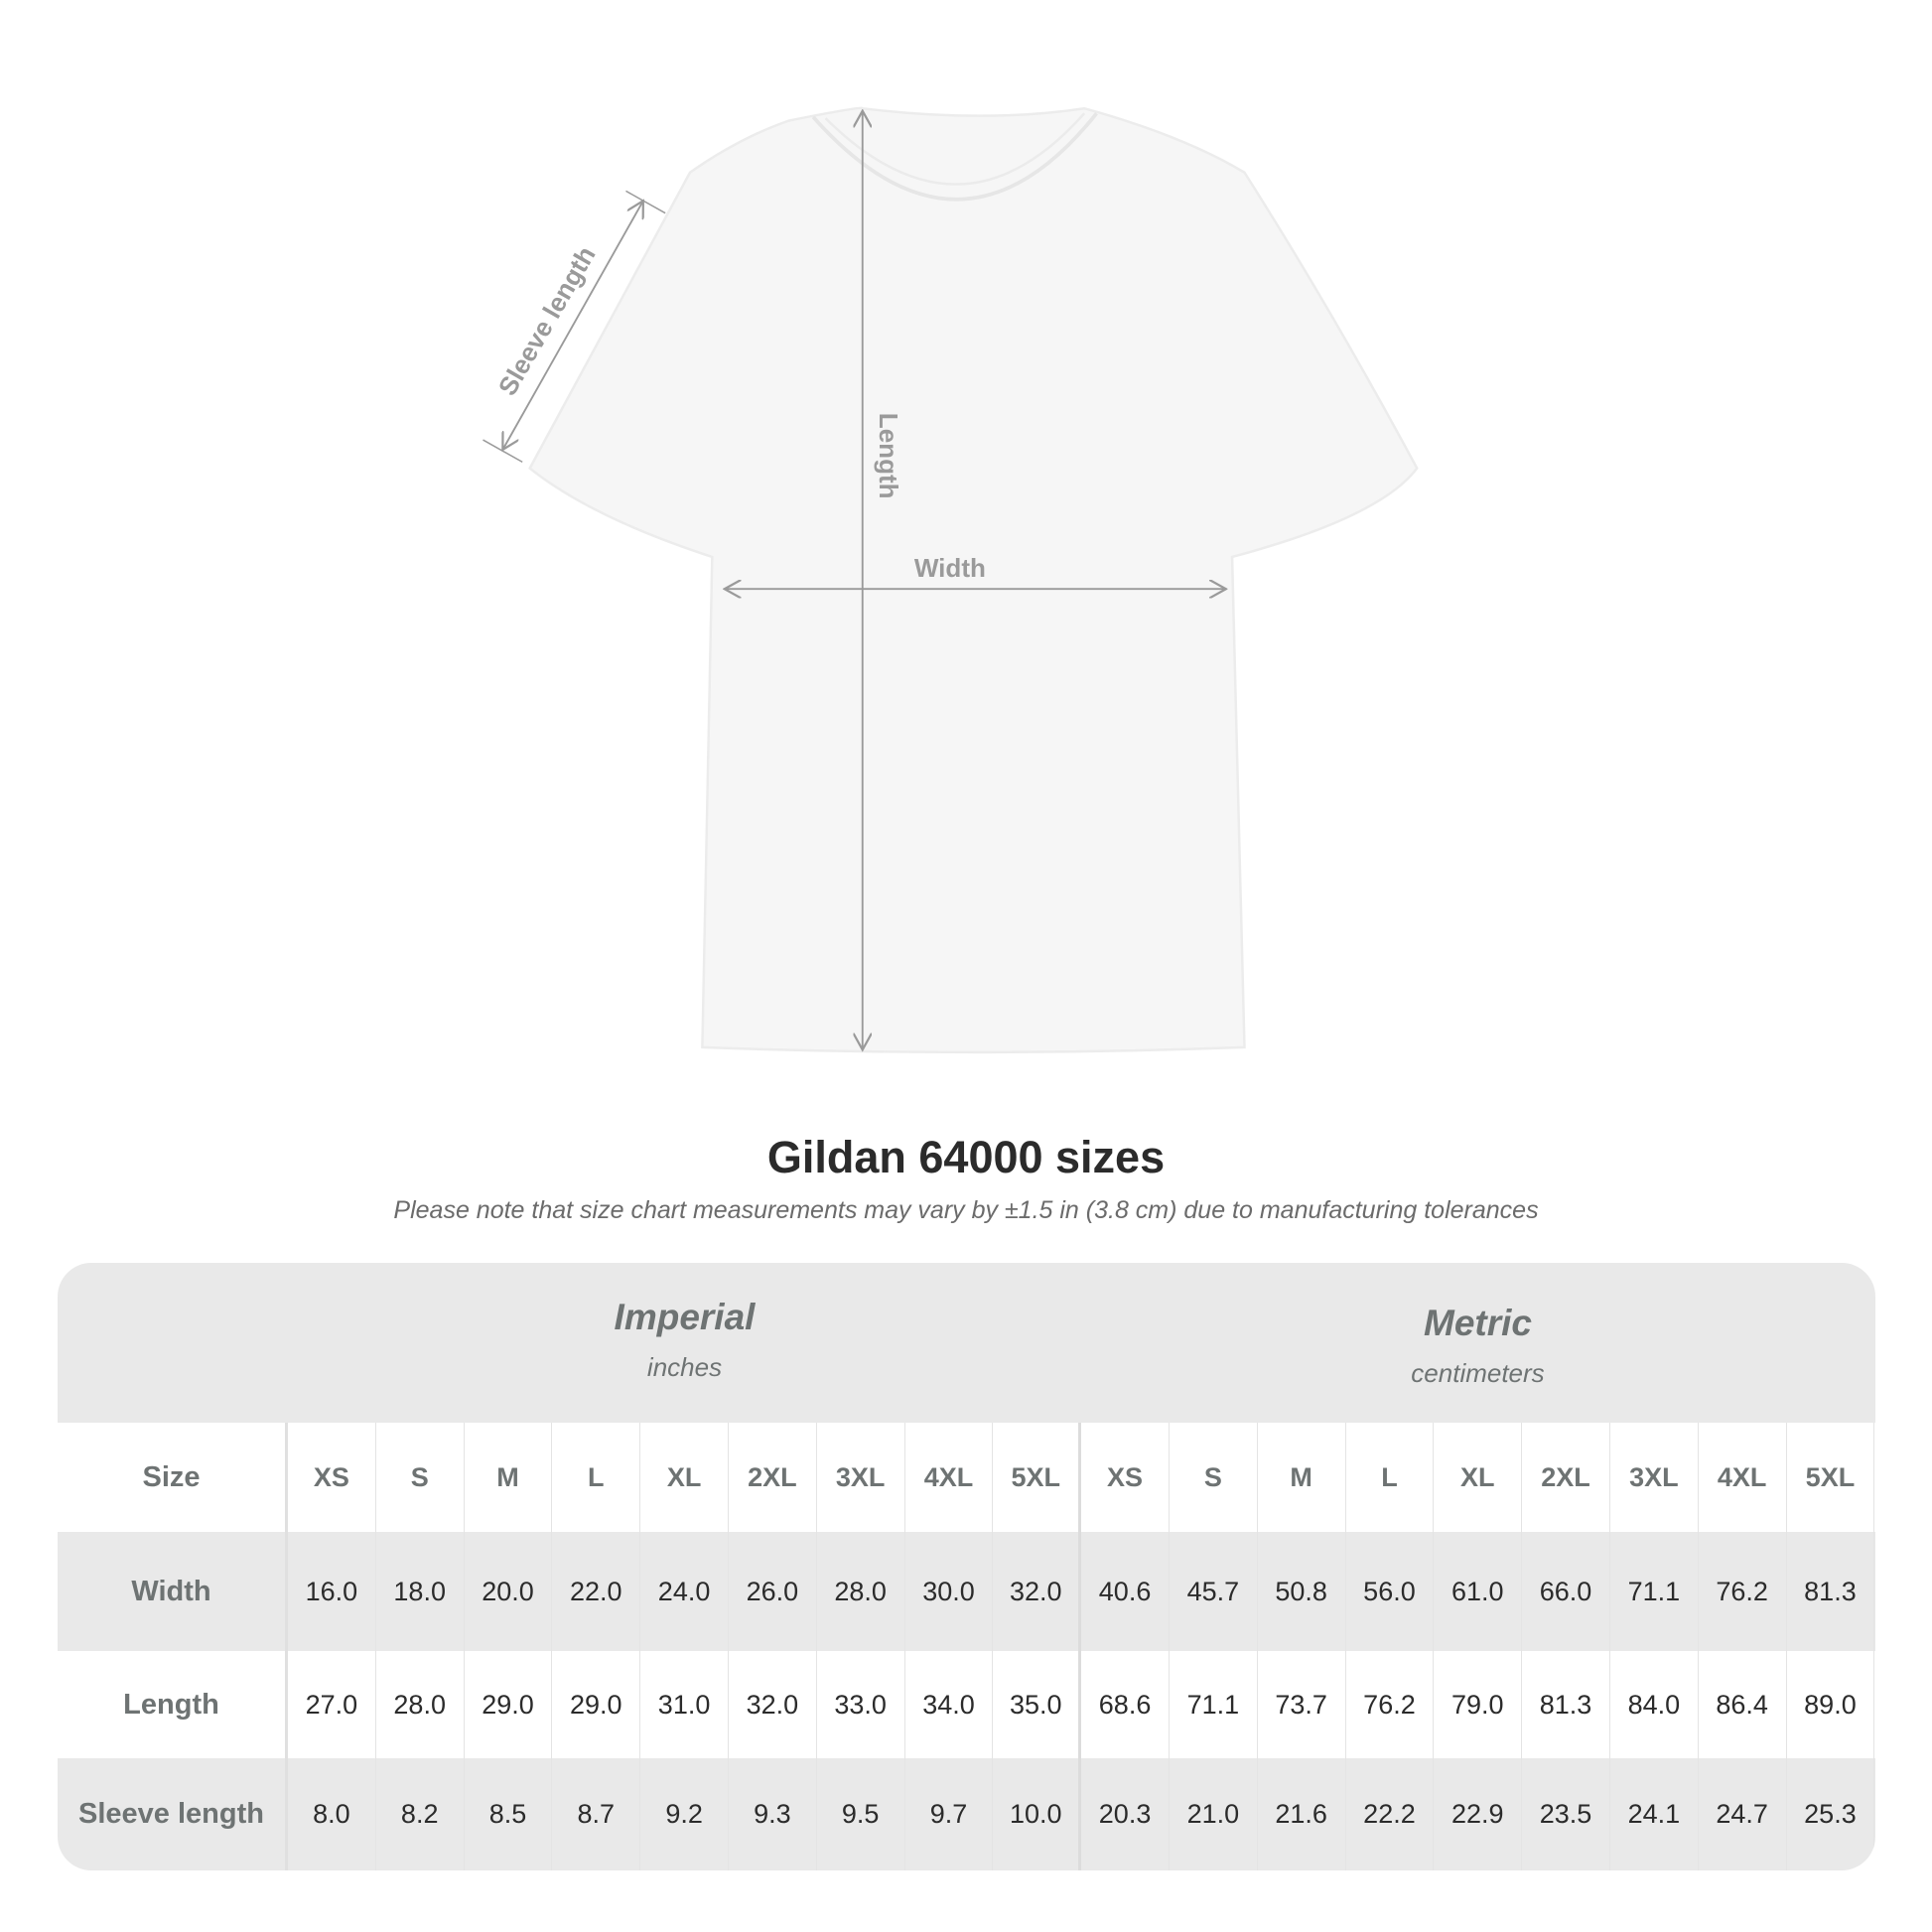 The width and height of the screenshot is (1932, 1932). Describe the element at coordinates (1125, 1592) in the screenshot. I see `measurement-cell: 40.6` at that location.